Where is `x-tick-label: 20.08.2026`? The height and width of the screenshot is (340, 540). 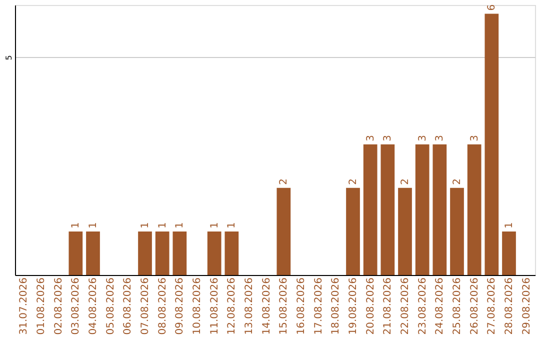 x-tick-label: 20.08.2026 is located at coordinates (370, 306).